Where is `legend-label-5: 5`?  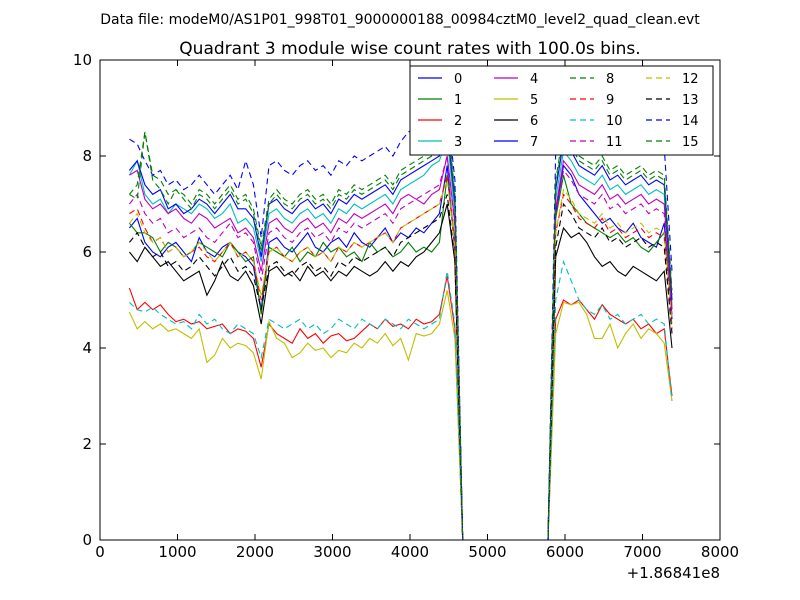 legend-label-5: 5 is located at coordinates (534, 100).